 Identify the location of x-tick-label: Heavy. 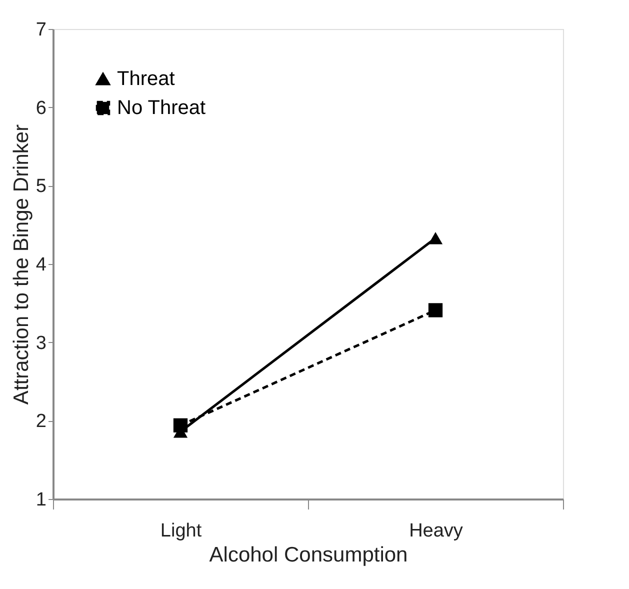
(436, 531).